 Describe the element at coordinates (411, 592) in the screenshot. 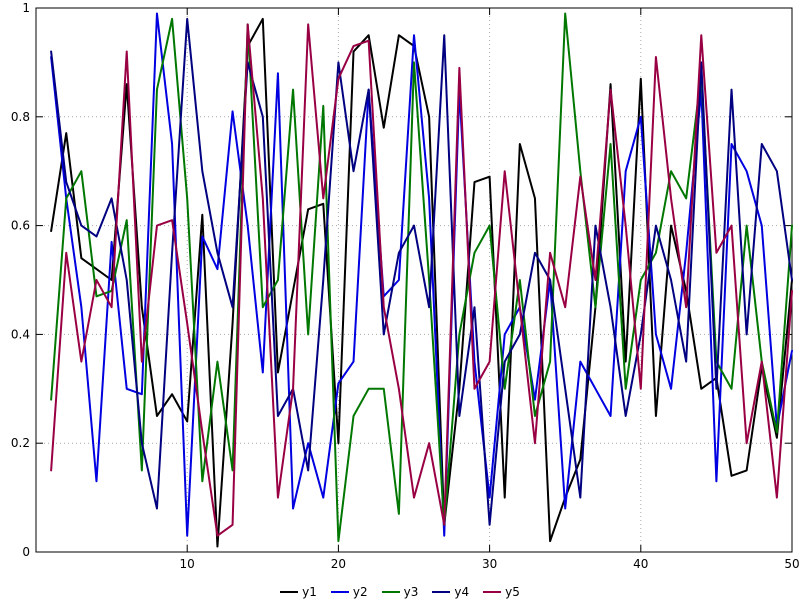

I see `legend-label-y3: y3` at that location.